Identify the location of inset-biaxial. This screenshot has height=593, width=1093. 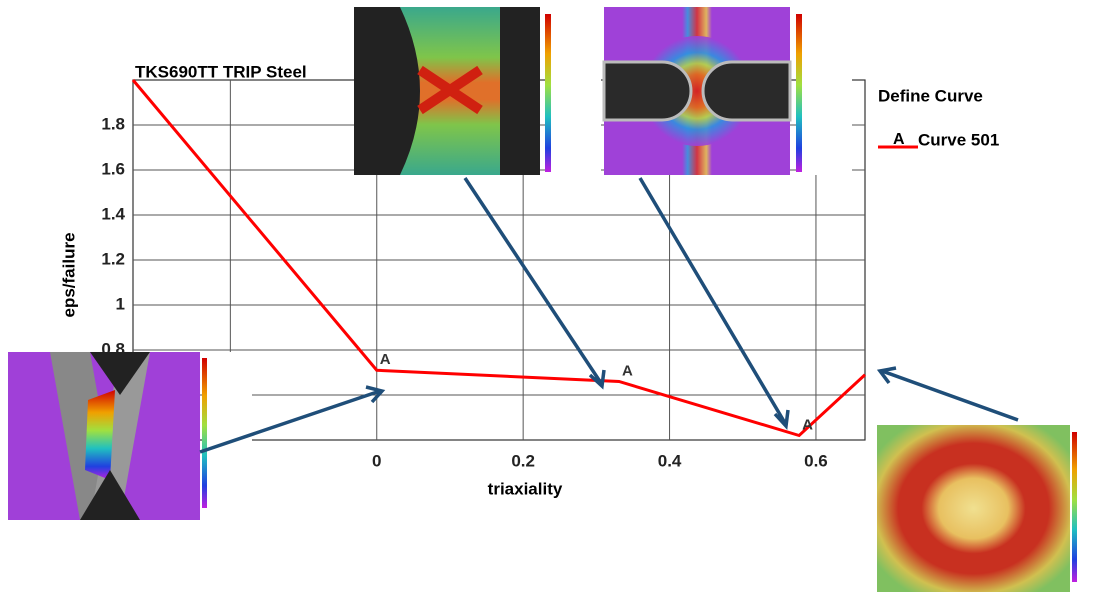
(977, 508).